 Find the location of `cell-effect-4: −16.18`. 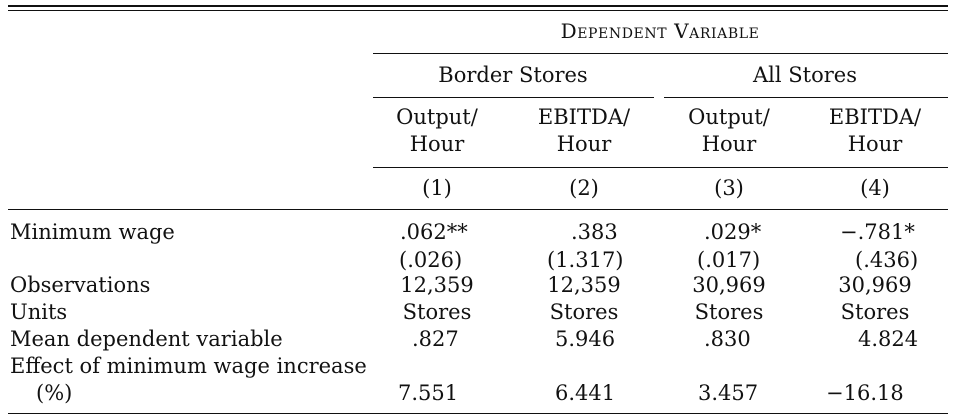

cell-effect-4: −16.18 is located at coordinates (865, 393).